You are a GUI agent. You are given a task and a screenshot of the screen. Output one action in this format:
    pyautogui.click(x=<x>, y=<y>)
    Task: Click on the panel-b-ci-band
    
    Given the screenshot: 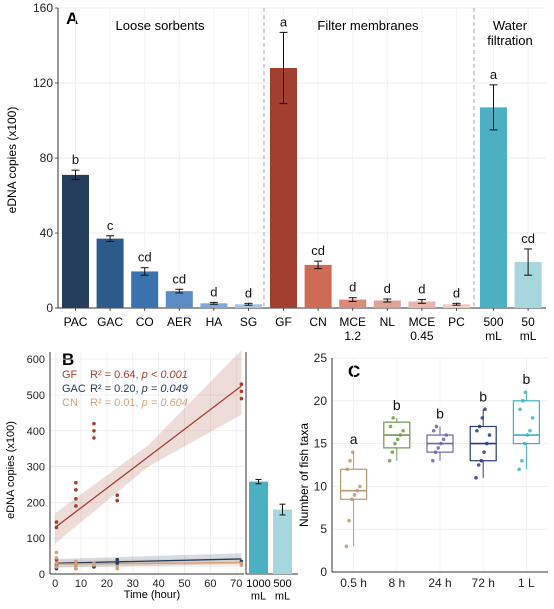 What is the action you would take?
    pyautogui.click(x=148, y=447)
    